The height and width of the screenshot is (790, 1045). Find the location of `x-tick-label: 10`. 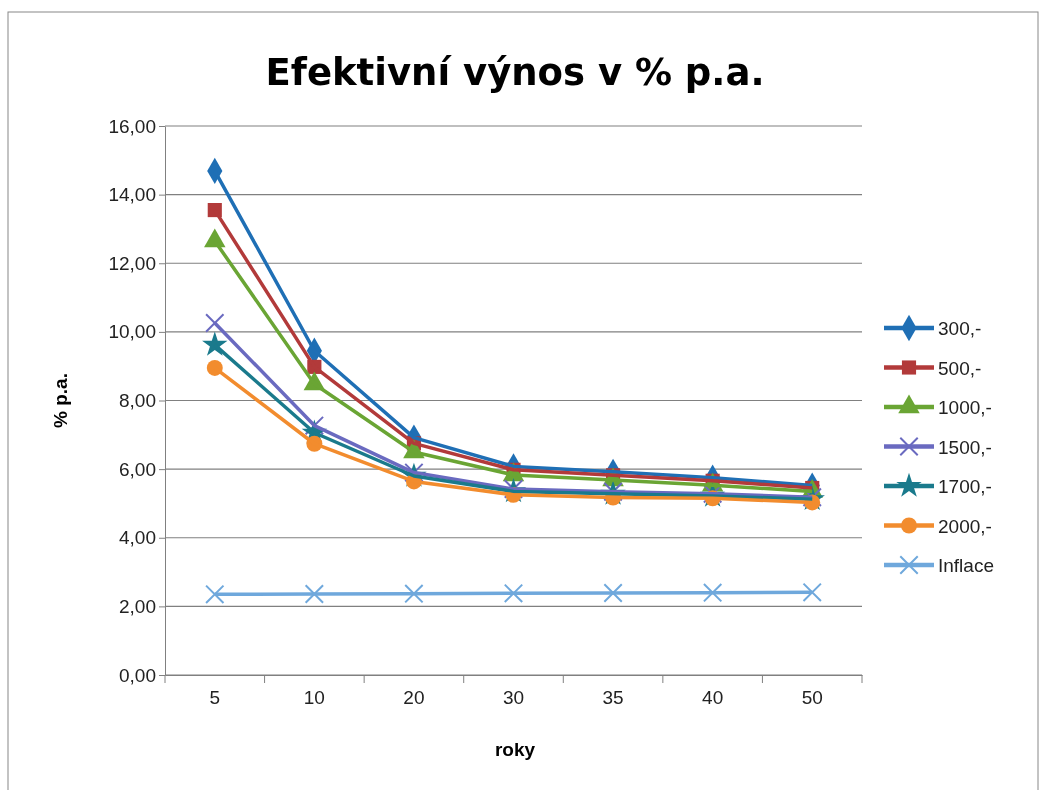

x-tick-label: 10 is located at coordinates (314, 698).